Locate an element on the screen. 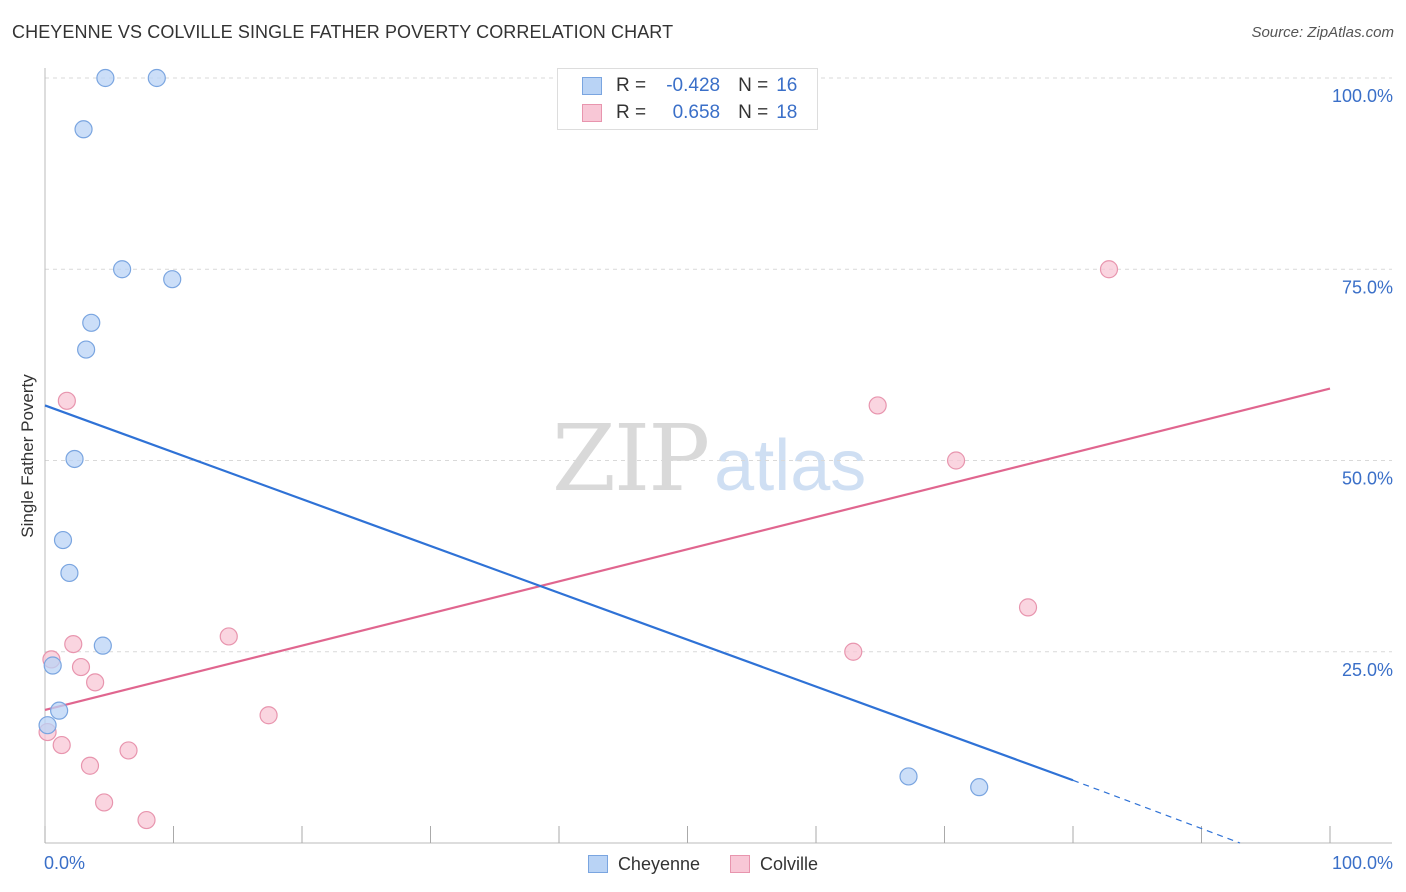 The height and width of the screenshot is (892, 1406). watermark: ZIPatlas is located at coordinates (709, 458).